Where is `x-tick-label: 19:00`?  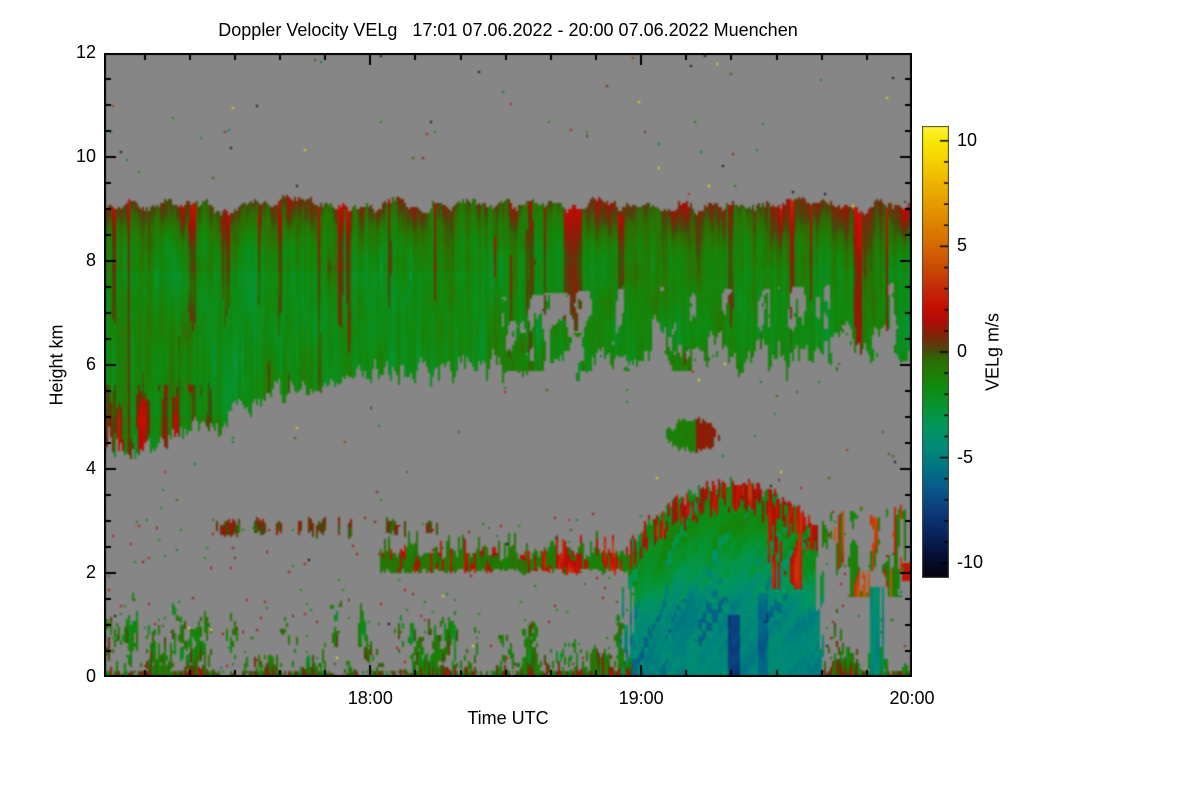
x-tick-label: 19:00 is located at coordinates (641, 698).